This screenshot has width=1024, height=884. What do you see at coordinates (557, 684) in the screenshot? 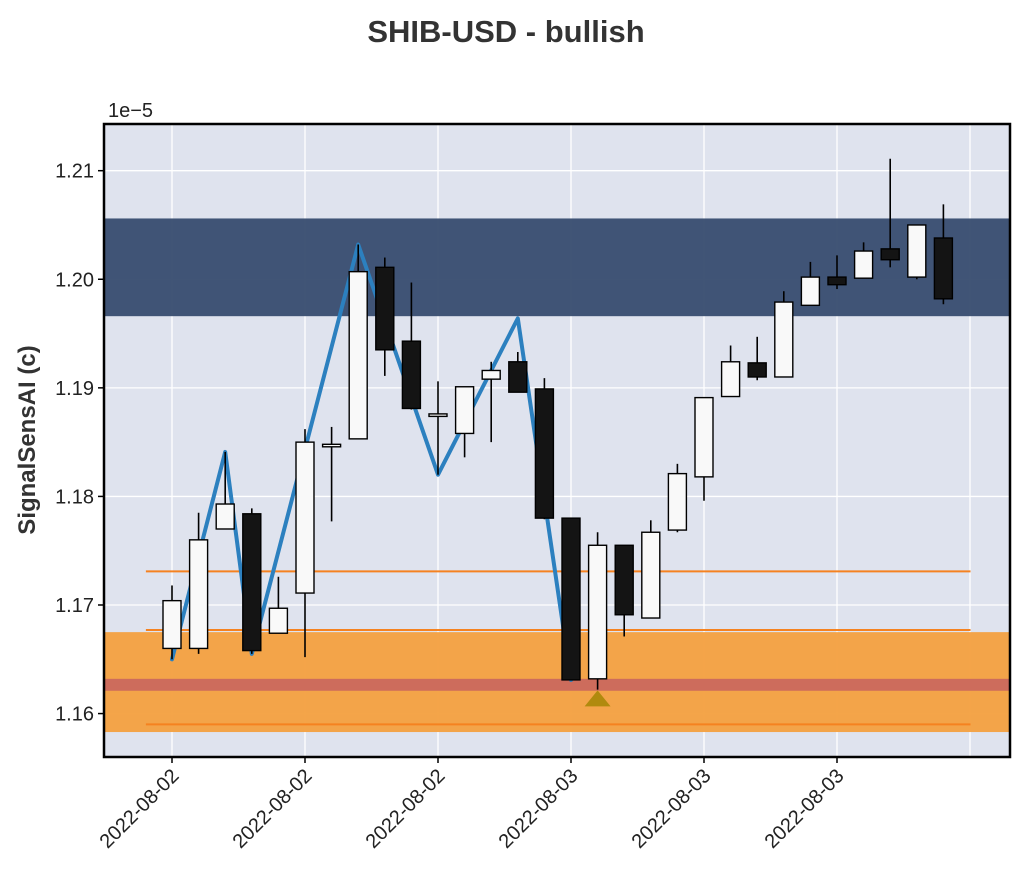
I see `support-line-band` at bounding box center [557, 684].